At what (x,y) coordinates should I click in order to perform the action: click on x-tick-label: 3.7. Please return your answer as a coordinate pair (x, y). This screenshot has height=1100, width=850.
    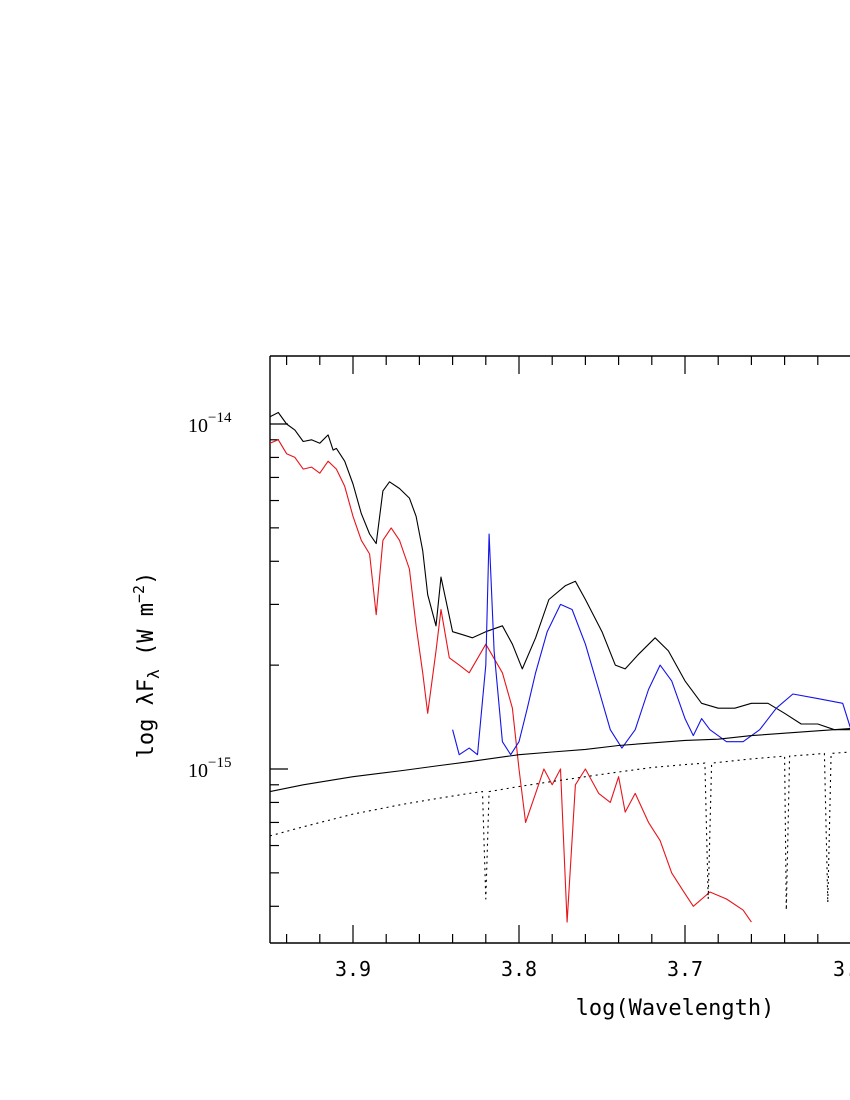
    Looking at the image, I should click on (685, 969).